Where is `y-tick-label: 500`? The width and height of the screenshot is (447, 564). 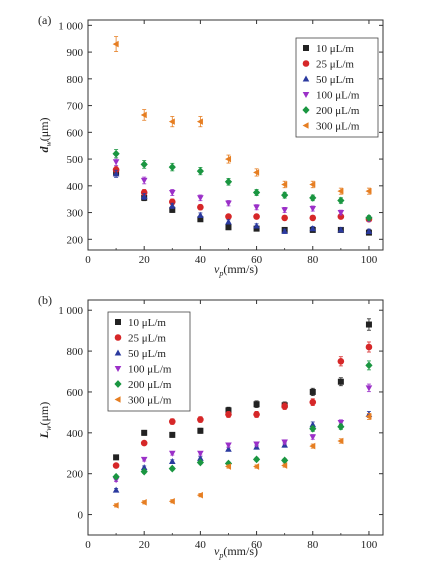
y-tick-label: 500 is located at coordinates (75, 160).